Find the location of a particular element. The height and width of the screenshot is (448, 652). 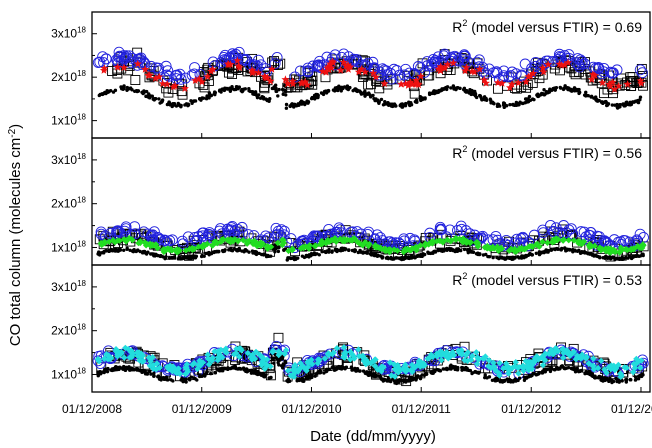

r2-superscript: 2 is located at coordinates (464, 23).